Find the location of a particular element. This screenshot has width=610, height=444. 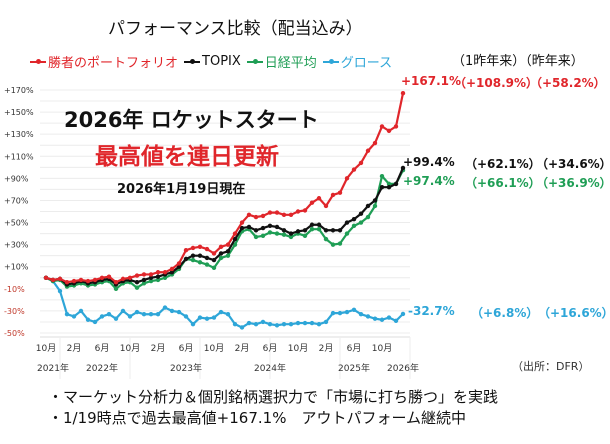

legend-item-portfolio: 勝者のポートフォリオ is located at coordinates (104, 61).